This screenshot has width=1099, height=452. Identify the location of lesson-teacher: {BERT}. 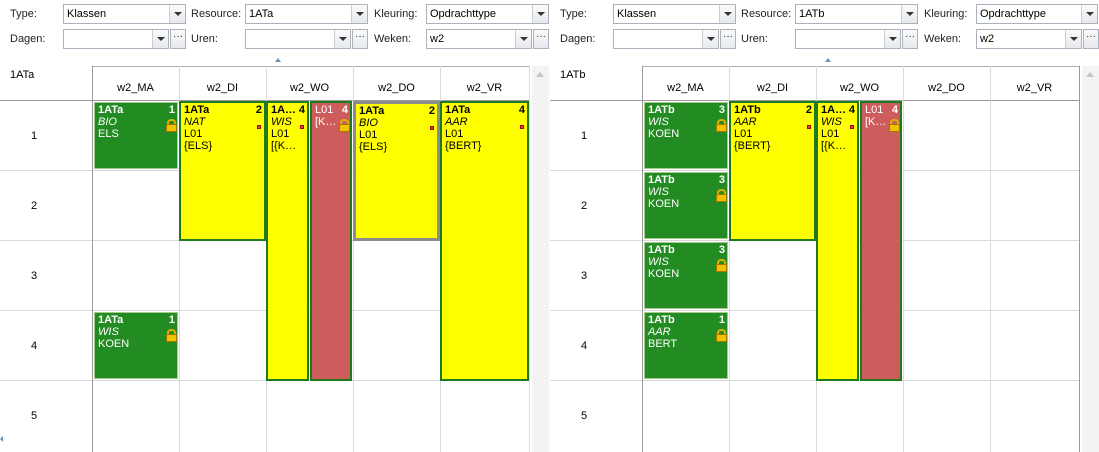
(463, 146).